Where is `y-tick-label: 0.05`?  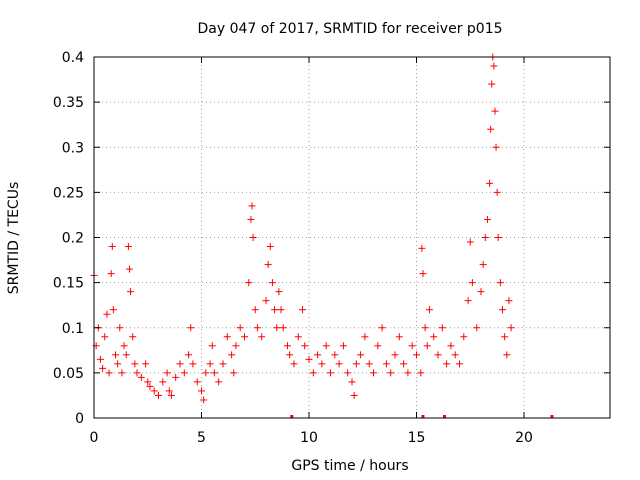
y-tick-label: 0.05 is located at coordinates (68, 374).